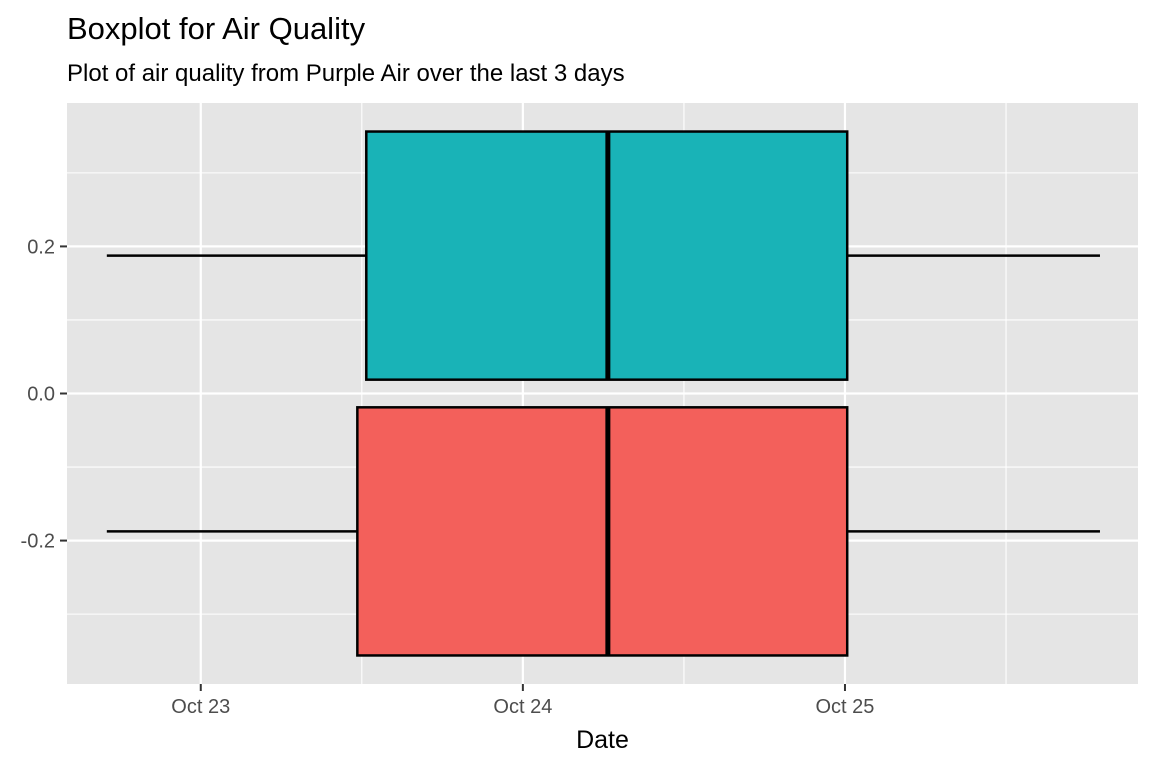 The height and width of the screenshot is (768, 1152). I want to click on box-body, so click(602, 531).